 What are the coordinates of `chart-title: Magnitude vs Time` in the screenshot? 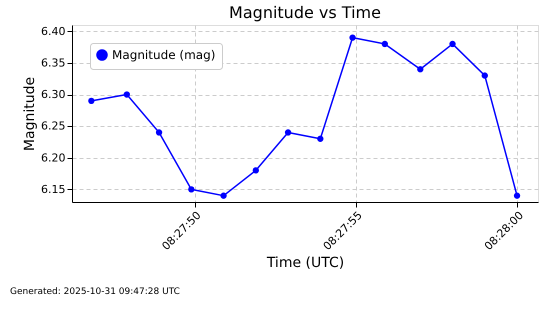 It's located at (305, 12).